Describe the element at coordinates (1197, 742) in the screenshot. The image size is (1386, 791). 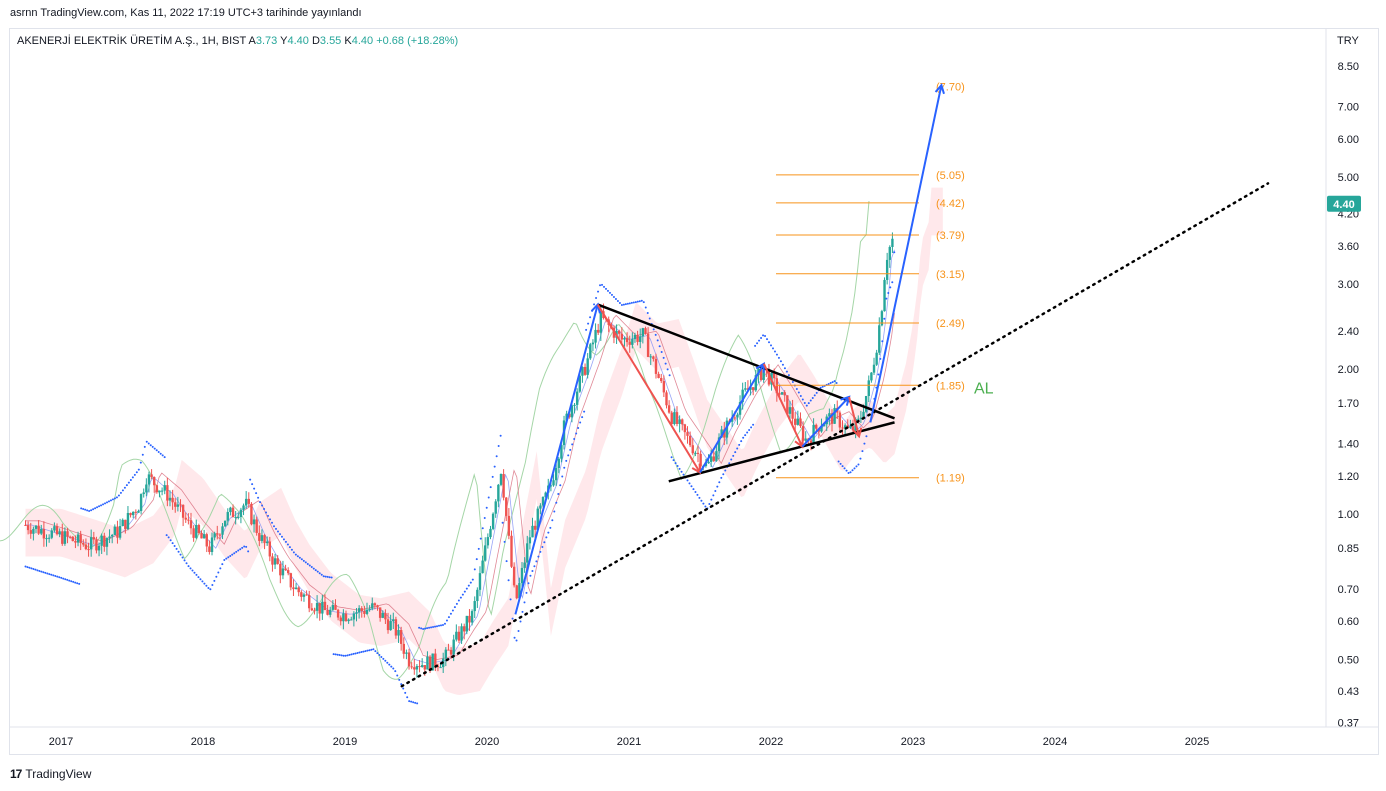
I see `x-tick-label: 2025` at that location.